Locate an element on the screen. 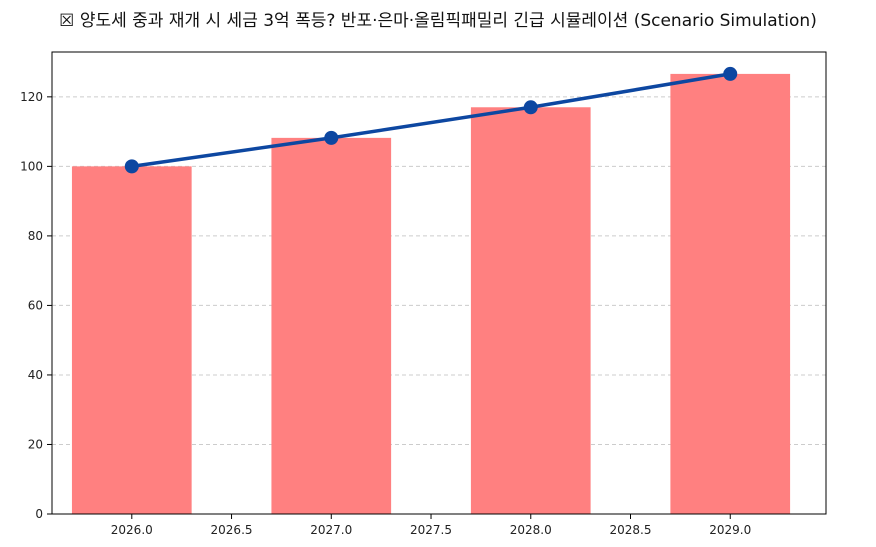 The image size is (876, 547). series-line is located at coordinates (431, 120).